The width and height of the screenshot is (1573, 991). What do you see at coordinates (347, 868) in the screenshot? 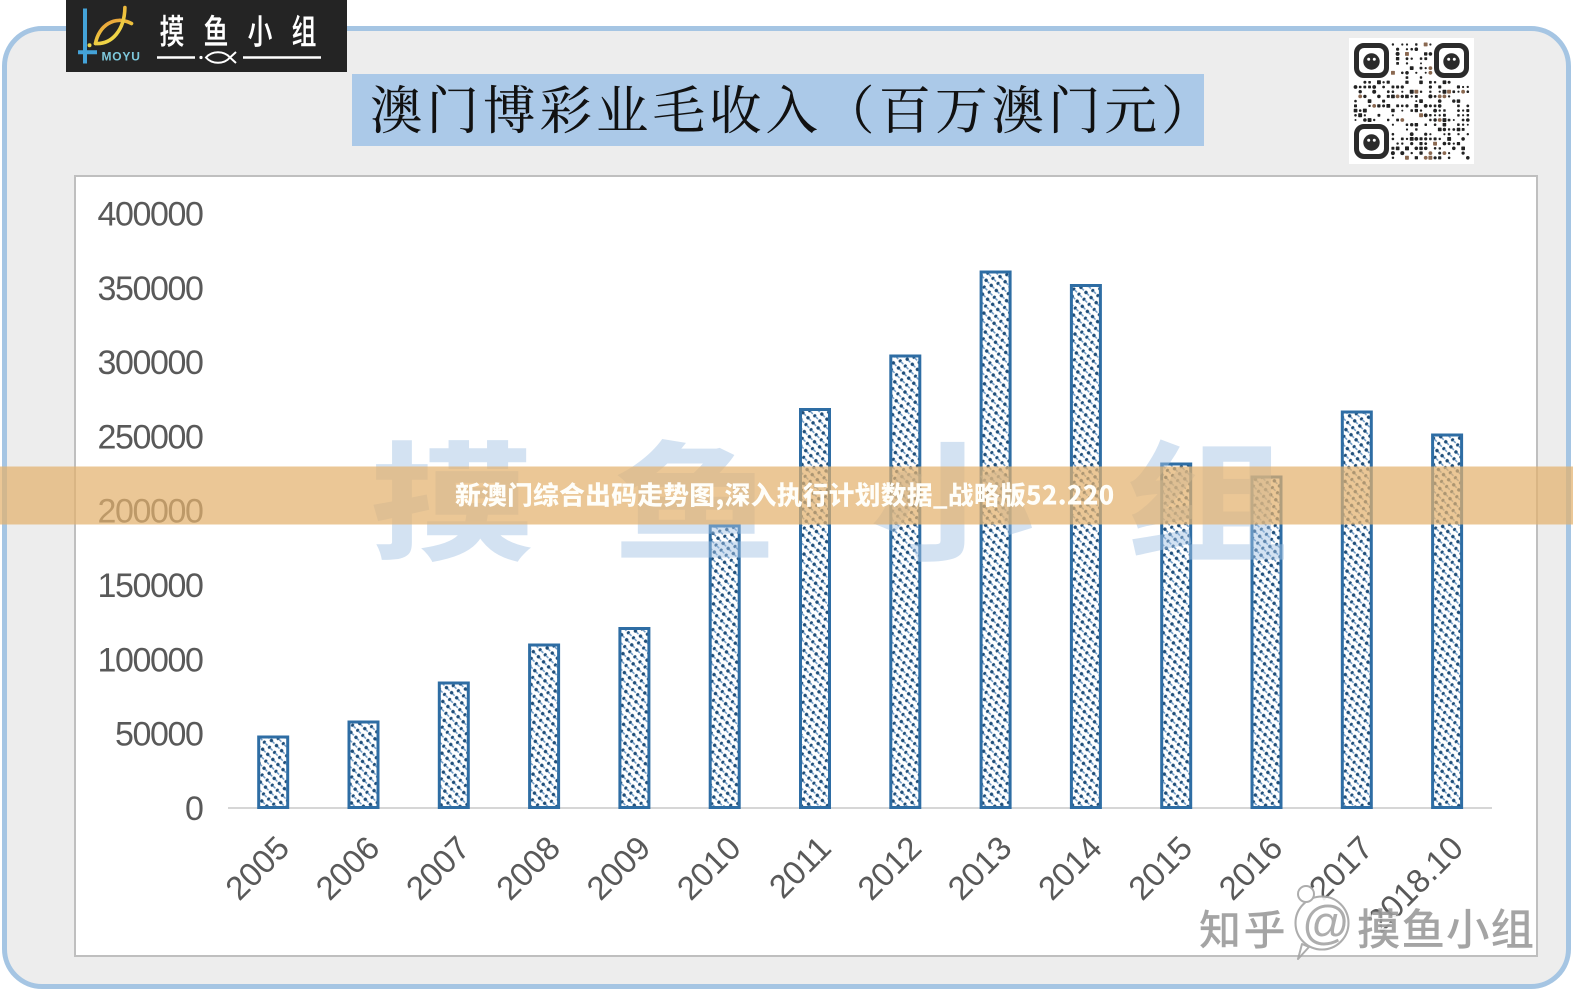
I see `svg-text: 2006` at bounding box center [347, 868].